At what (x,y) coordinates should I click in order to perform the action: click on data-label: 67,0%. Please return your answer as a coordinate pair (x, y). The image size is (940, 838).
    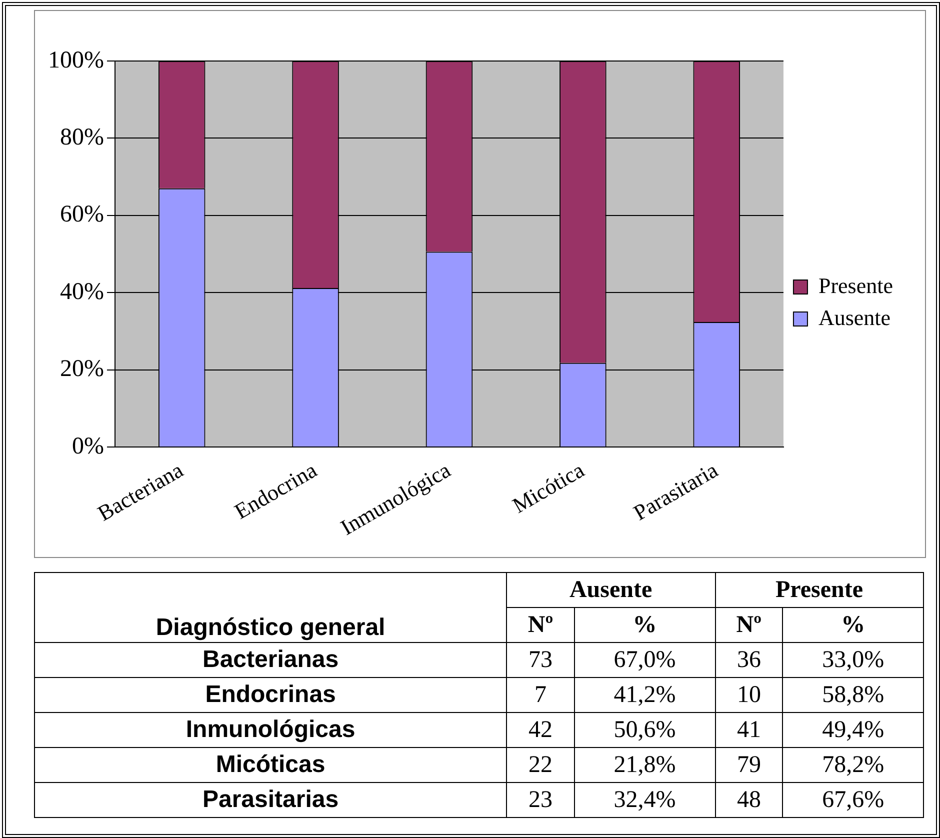
    Looking at the image, I should click on (645, 660).